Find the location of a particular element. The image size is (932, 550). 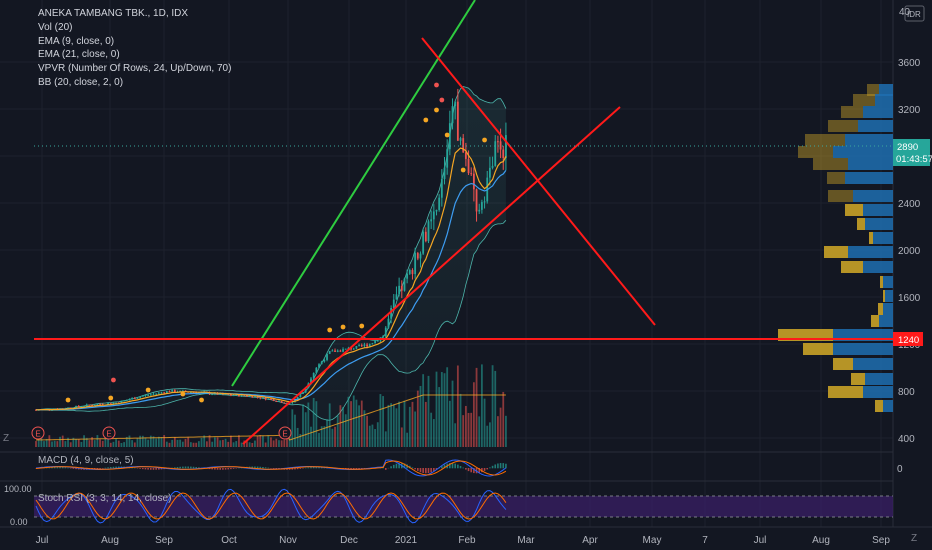

legend-ema21: EMA (21, close, 0) is located at coordinates (79, 55).